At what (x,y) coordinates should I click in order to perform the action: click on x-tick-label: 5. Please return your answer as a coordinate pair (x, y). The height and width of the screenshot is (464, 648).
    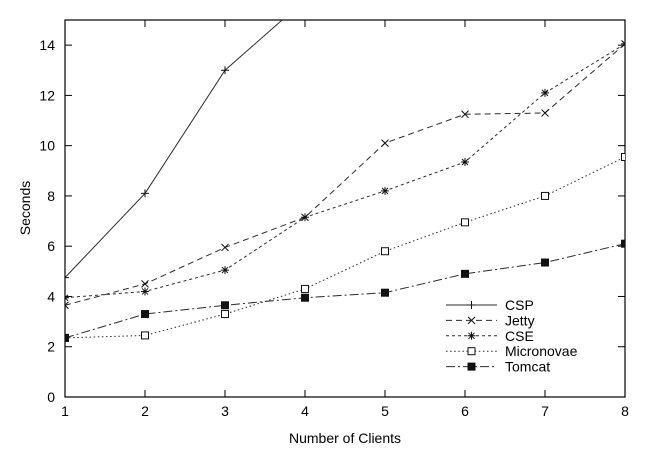
    Looking at the image, I should click on (385, 411).